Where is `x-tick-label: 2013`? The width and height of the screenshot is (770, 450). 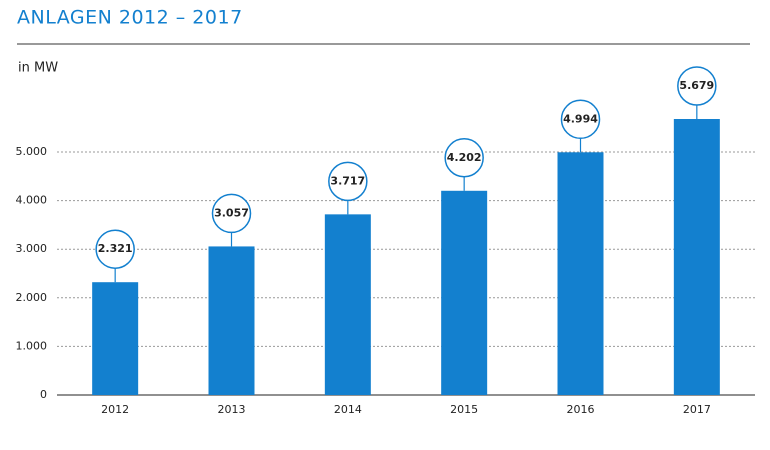
x-tick-label: 2013 is located at coordinates (232, 409).